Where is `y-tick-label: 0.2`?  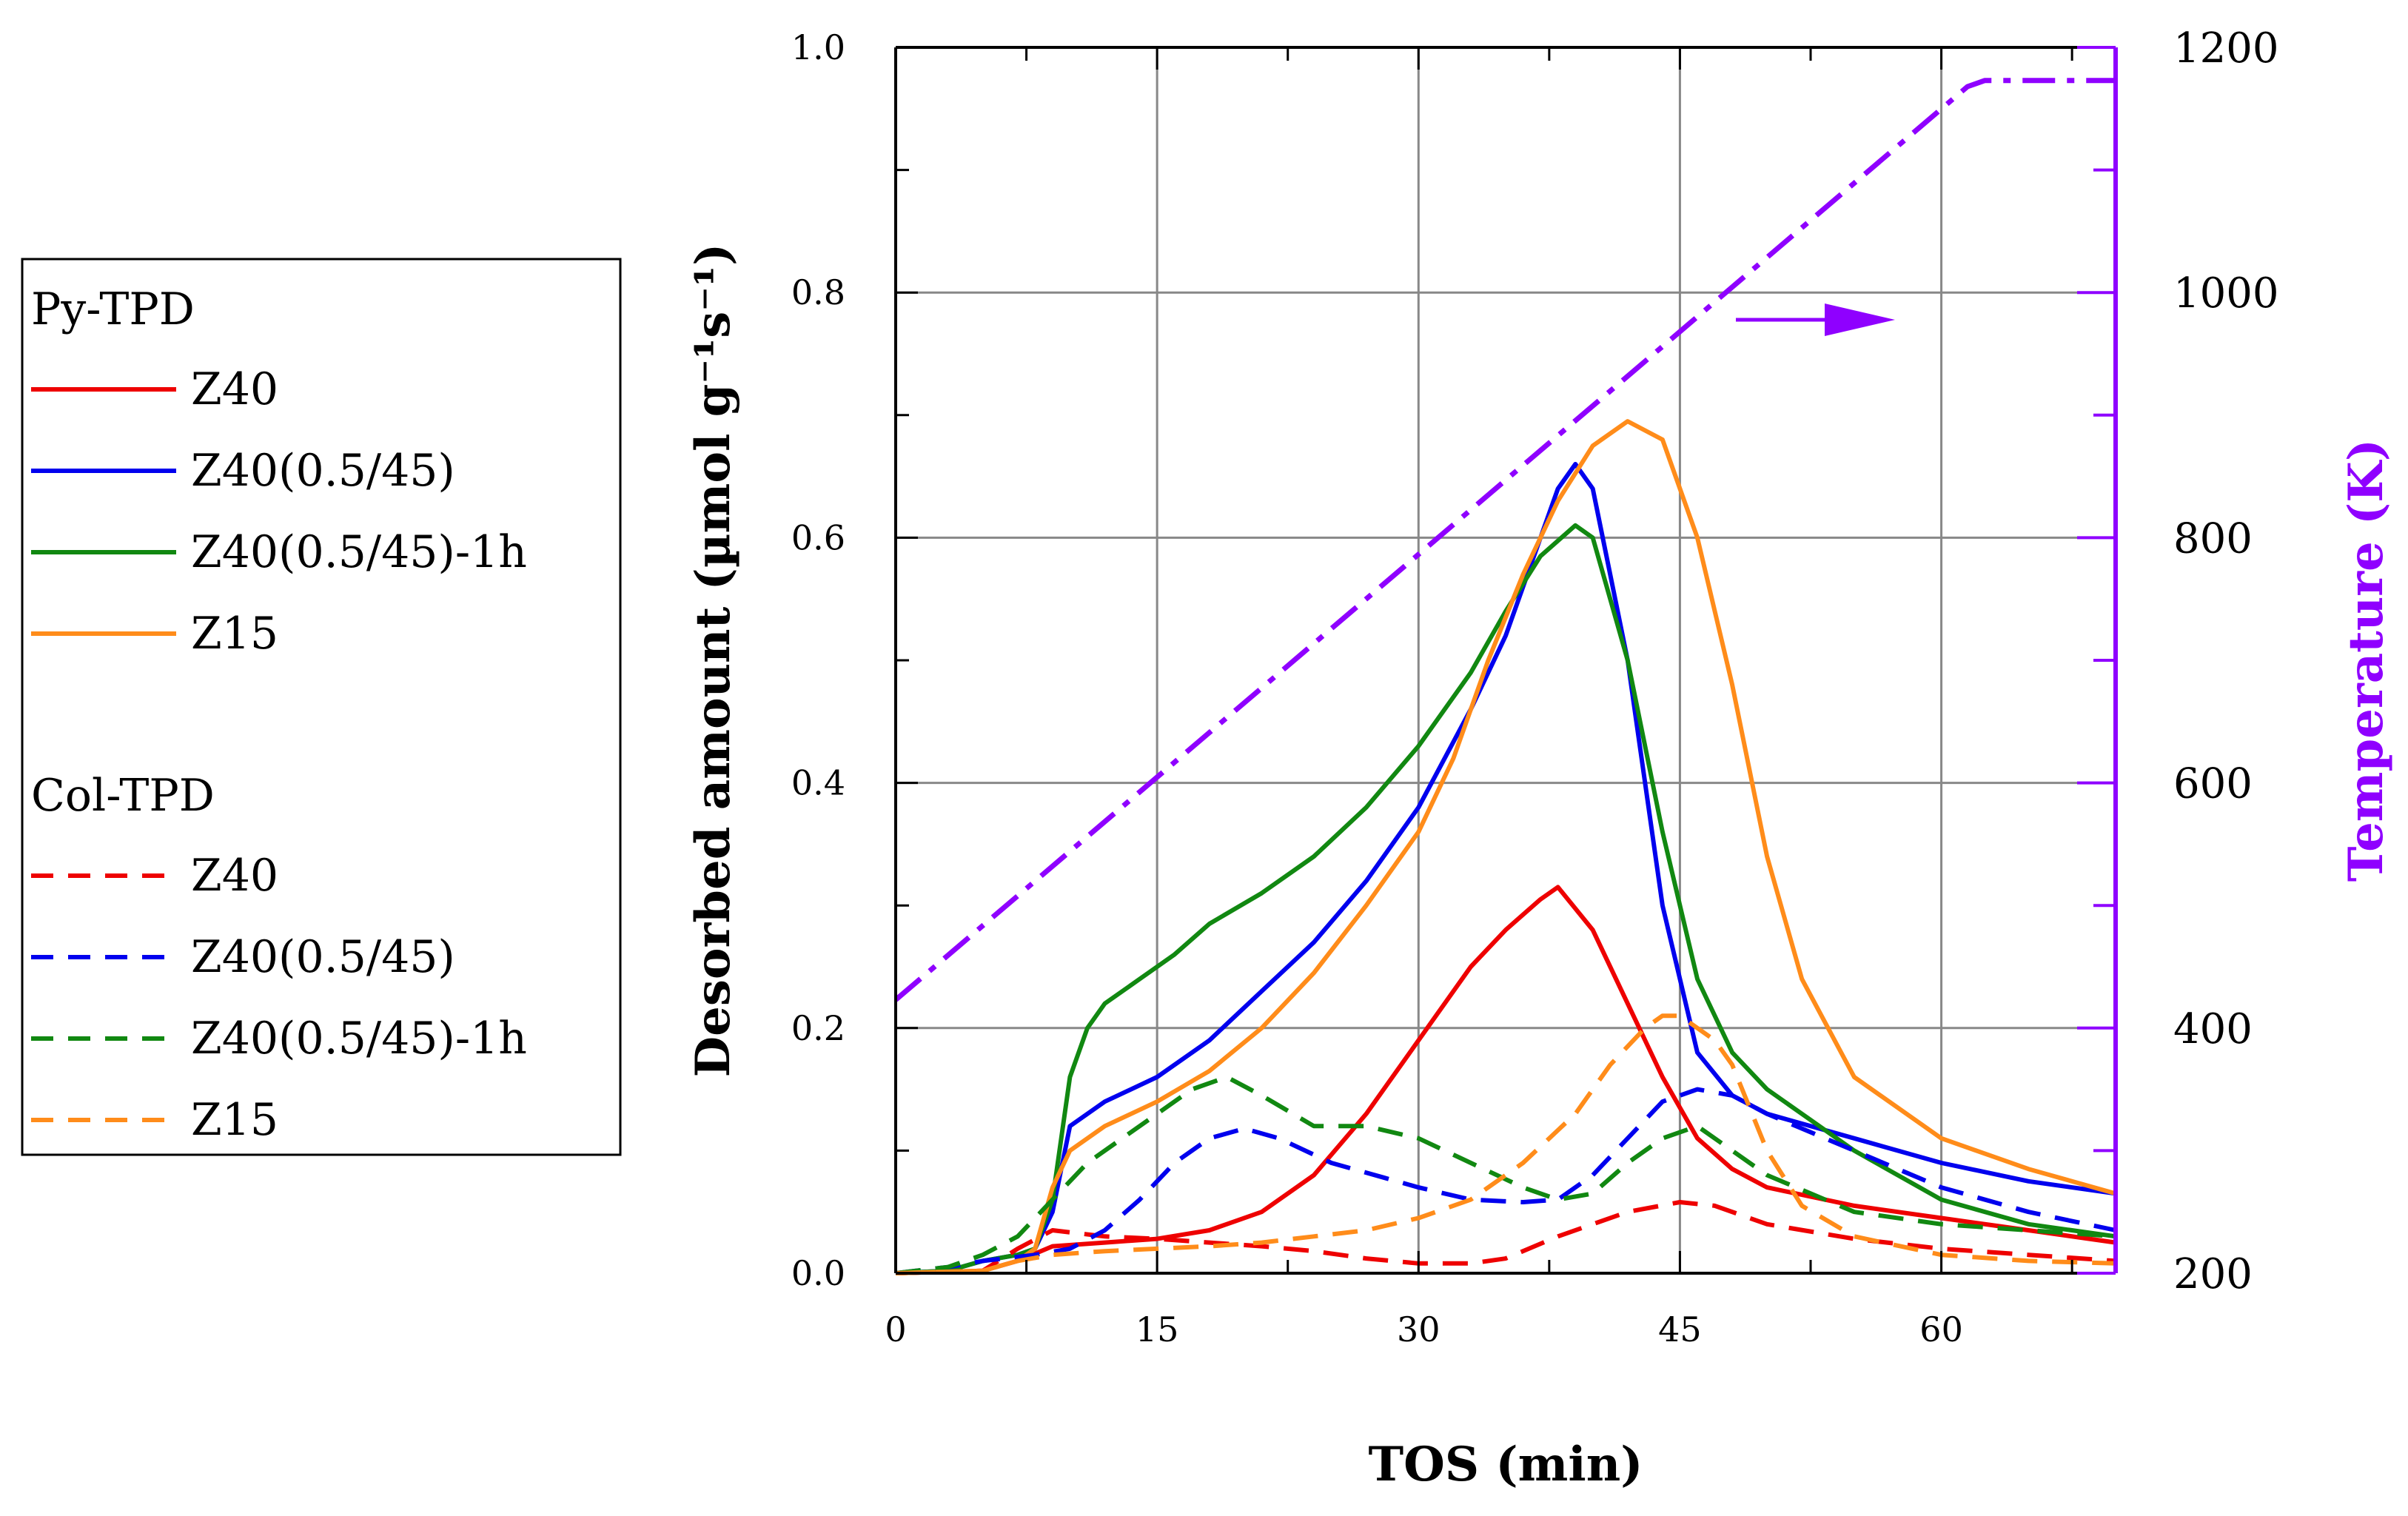 y-tick-label: 0.2 is located at coordinates (818, 1028).